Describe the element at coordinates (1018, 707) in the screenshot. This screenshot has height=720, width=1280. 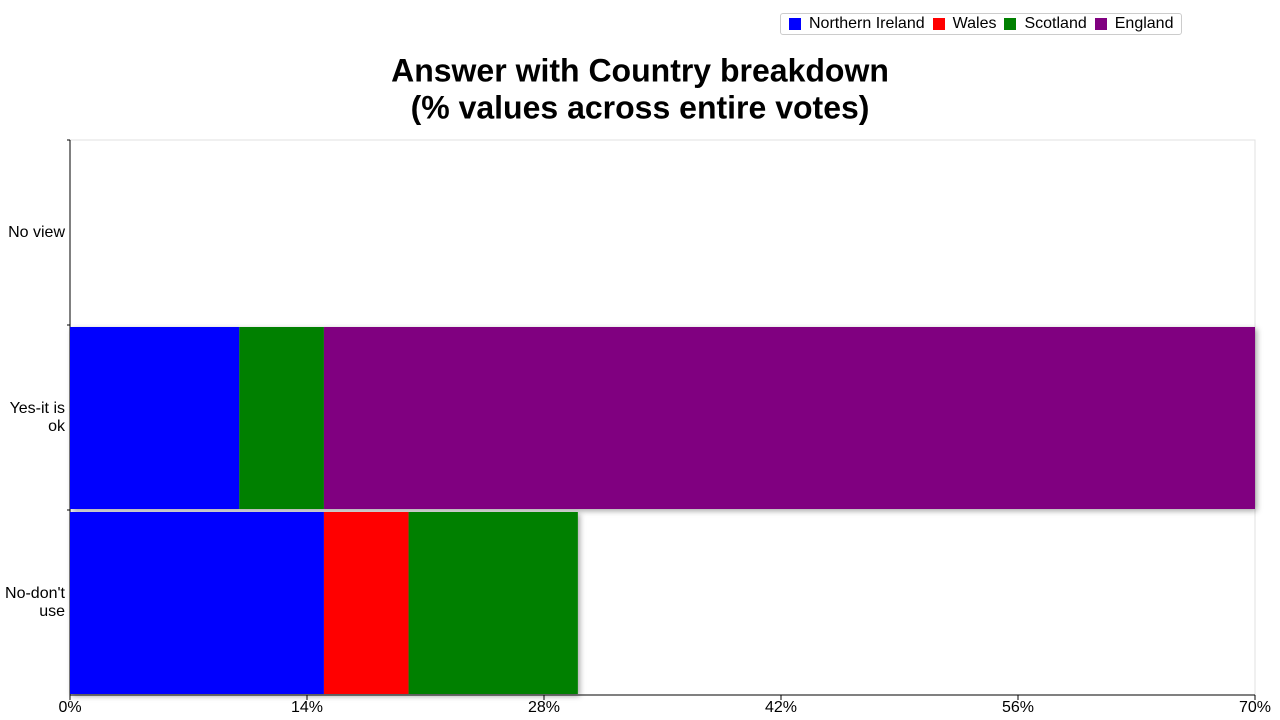
I see `x-tick-label: 56%` at that location.